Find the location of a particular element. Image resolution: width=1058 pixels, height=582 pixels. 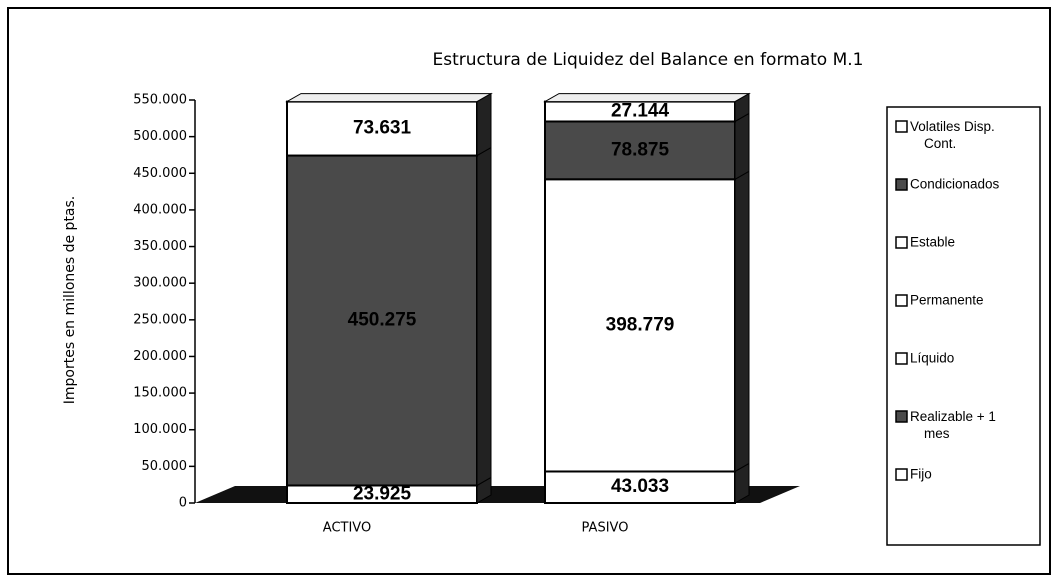

legend-label: Volatiles Disp. Cont. is located at coordinates (952, 135).